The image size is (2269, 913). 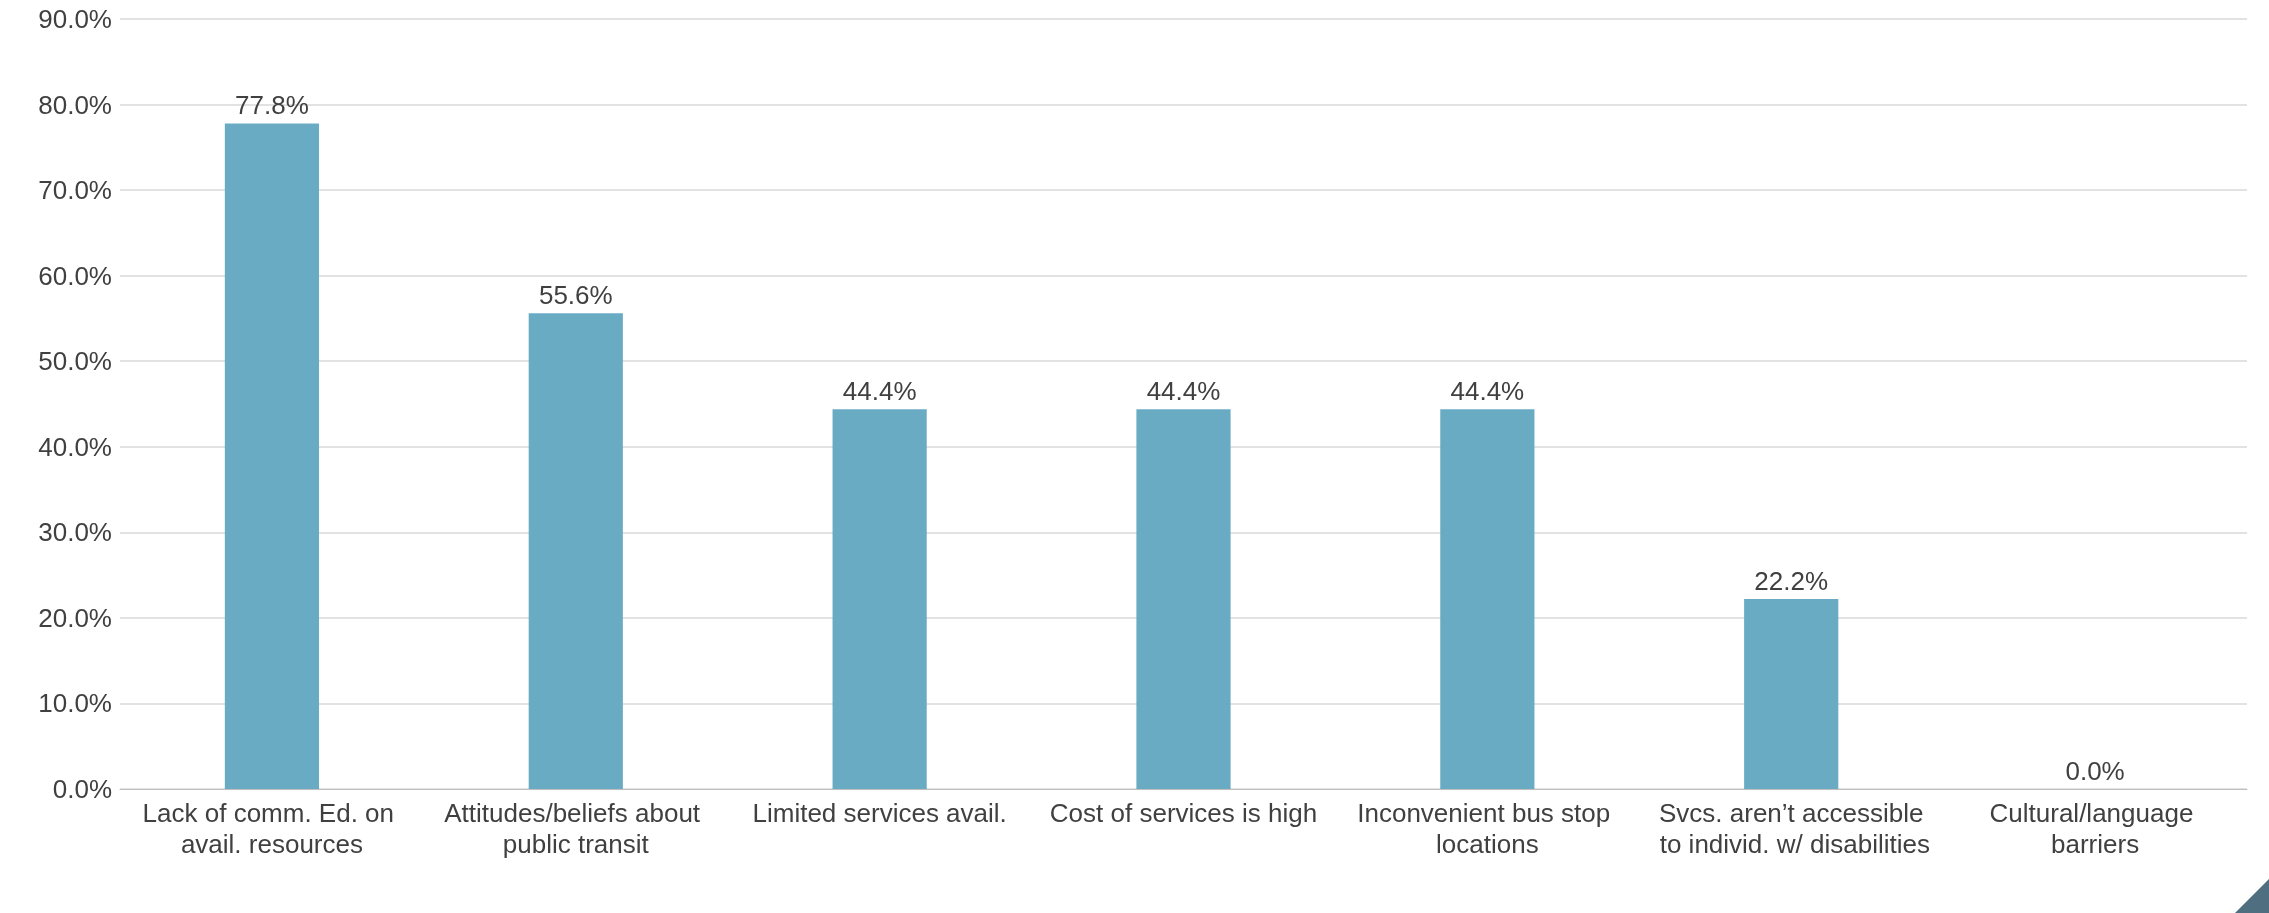 What do you see at coordinates (575, 295) in the screenshot?
I see `data-label: 55.6%` at bounding box center [575, 295].